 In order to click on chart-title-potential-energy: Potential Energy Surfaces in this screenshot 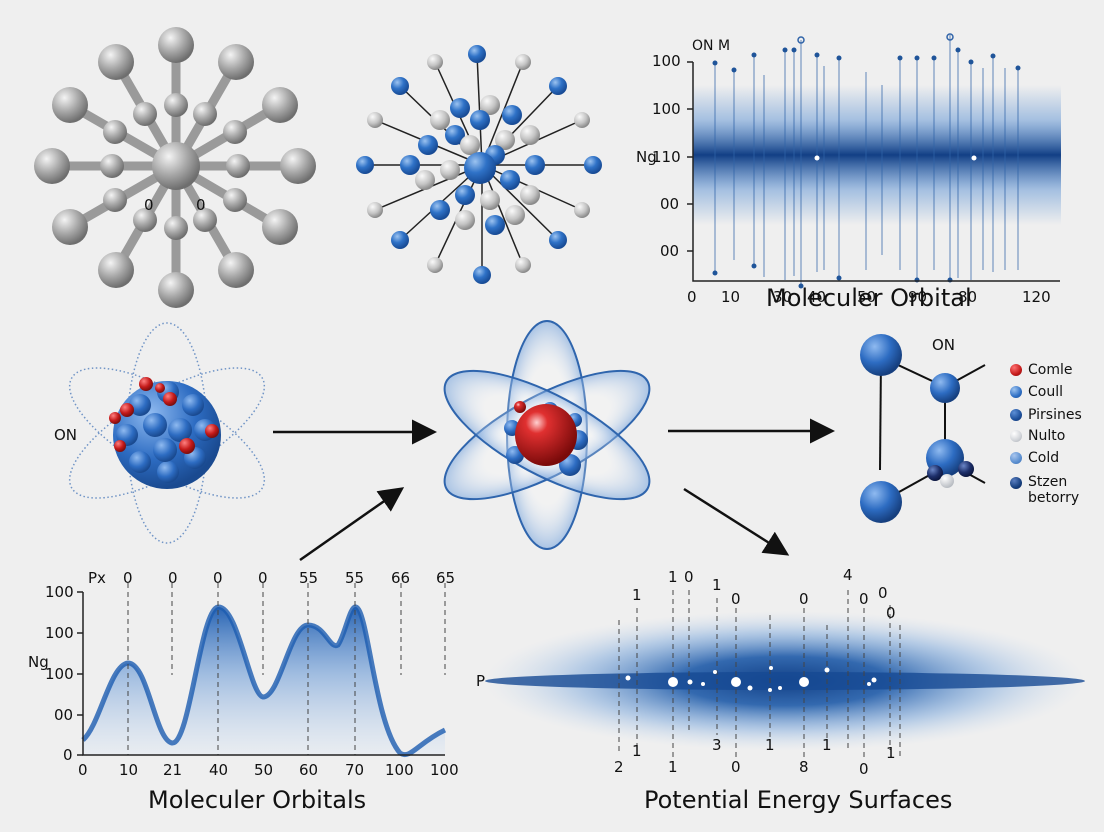, I will do `click(798, 800)`.